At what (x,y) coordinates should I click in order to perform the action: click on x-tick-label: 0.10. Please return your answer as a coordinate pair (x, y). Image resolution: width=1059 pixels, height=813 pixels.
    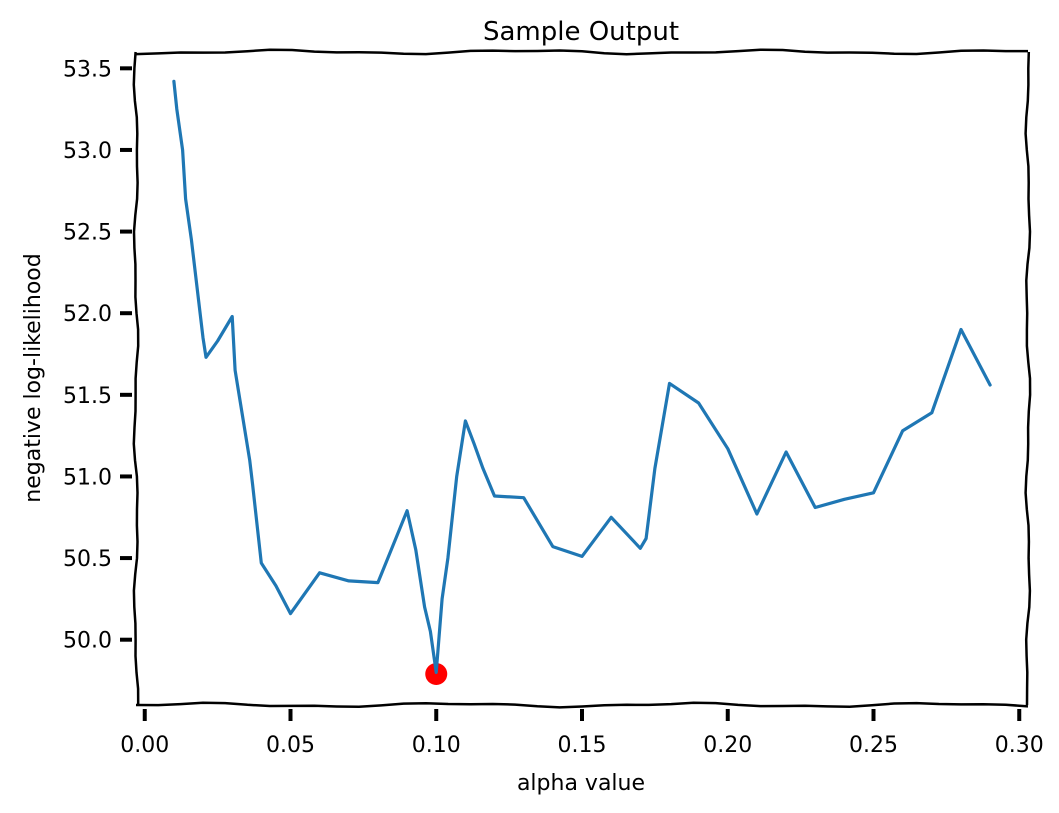
    Looking at the image, I should click on (436, 745).